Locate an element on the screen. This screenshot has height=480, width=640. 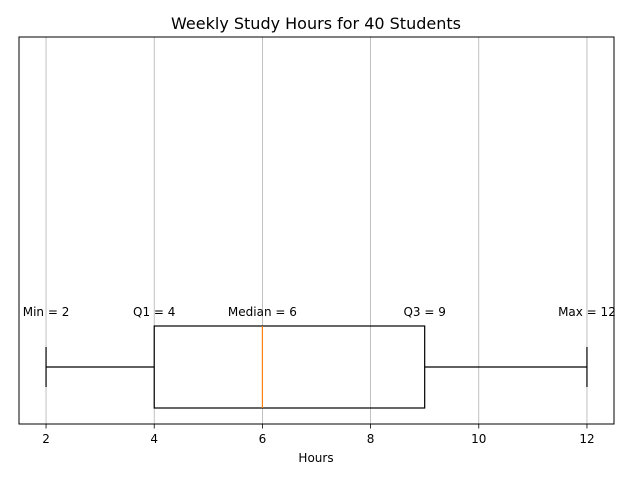
annotation-median: Median = 6 is located at coordinates (262, 312).